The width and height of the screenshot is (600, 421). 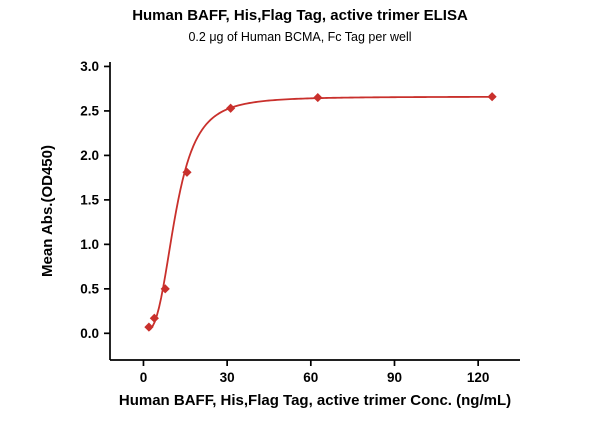 I want to click on y-axis-title: Mean Abs.(OD450), so click(x=47, y=211).